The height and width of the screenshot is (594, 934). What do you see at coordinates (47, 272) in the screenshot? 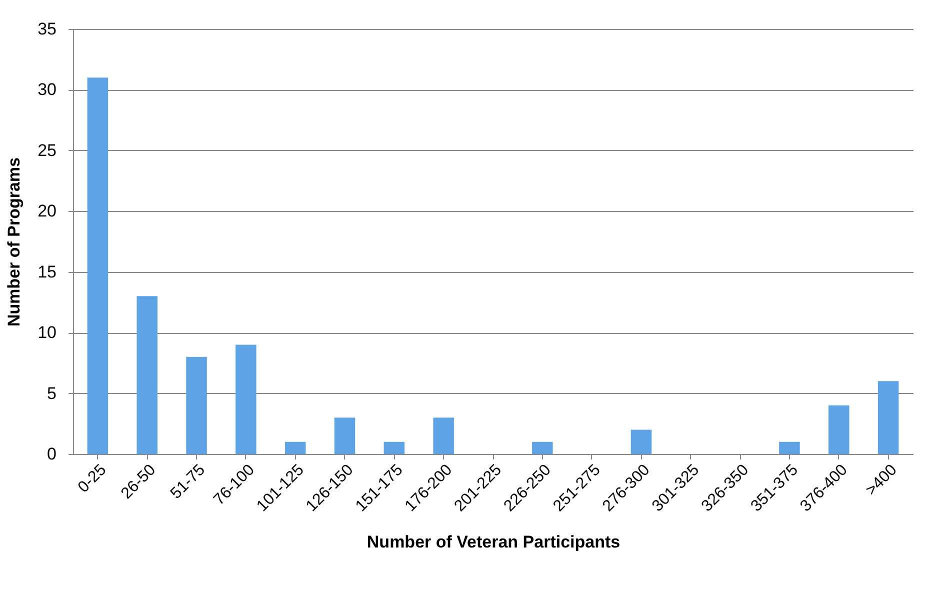
I see `y-tick-label: 15` at bounding box center [47, 272].